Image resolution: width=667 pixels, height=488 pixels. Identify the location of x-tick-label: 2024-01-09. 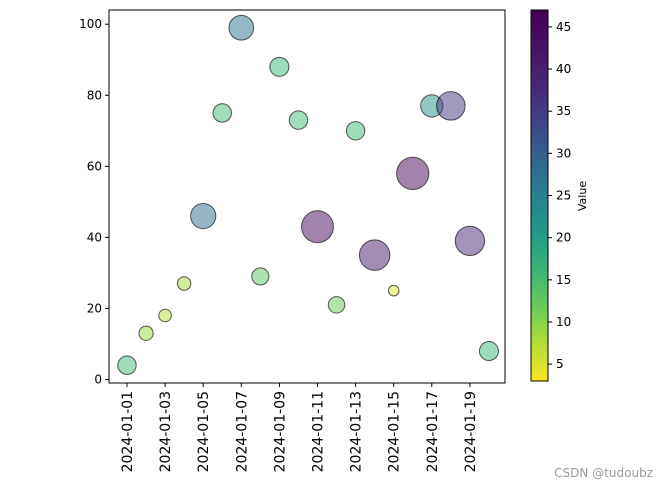
(280, 431).